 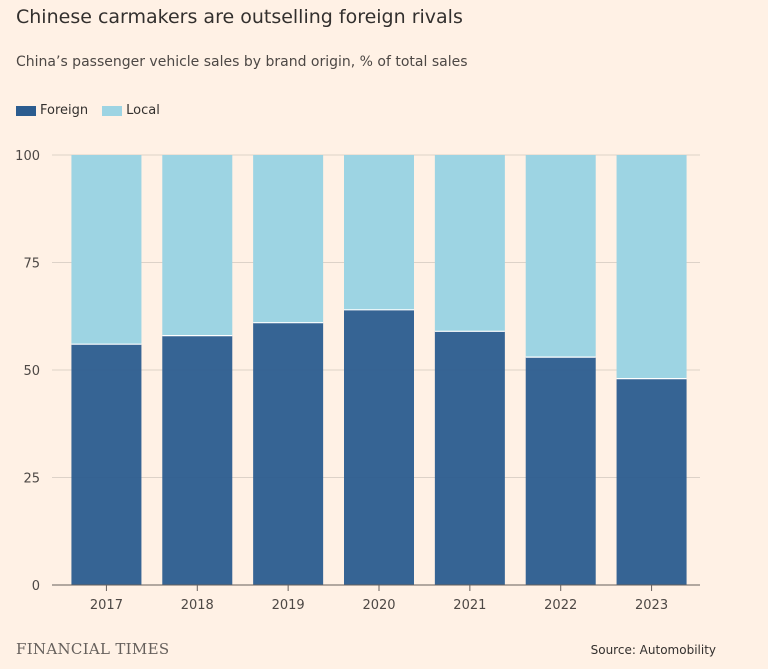 What do you see at coordinates (653, 650) in the screenshot?
I see `source-note: Source: Automobility` at bounding box center [653, 650].